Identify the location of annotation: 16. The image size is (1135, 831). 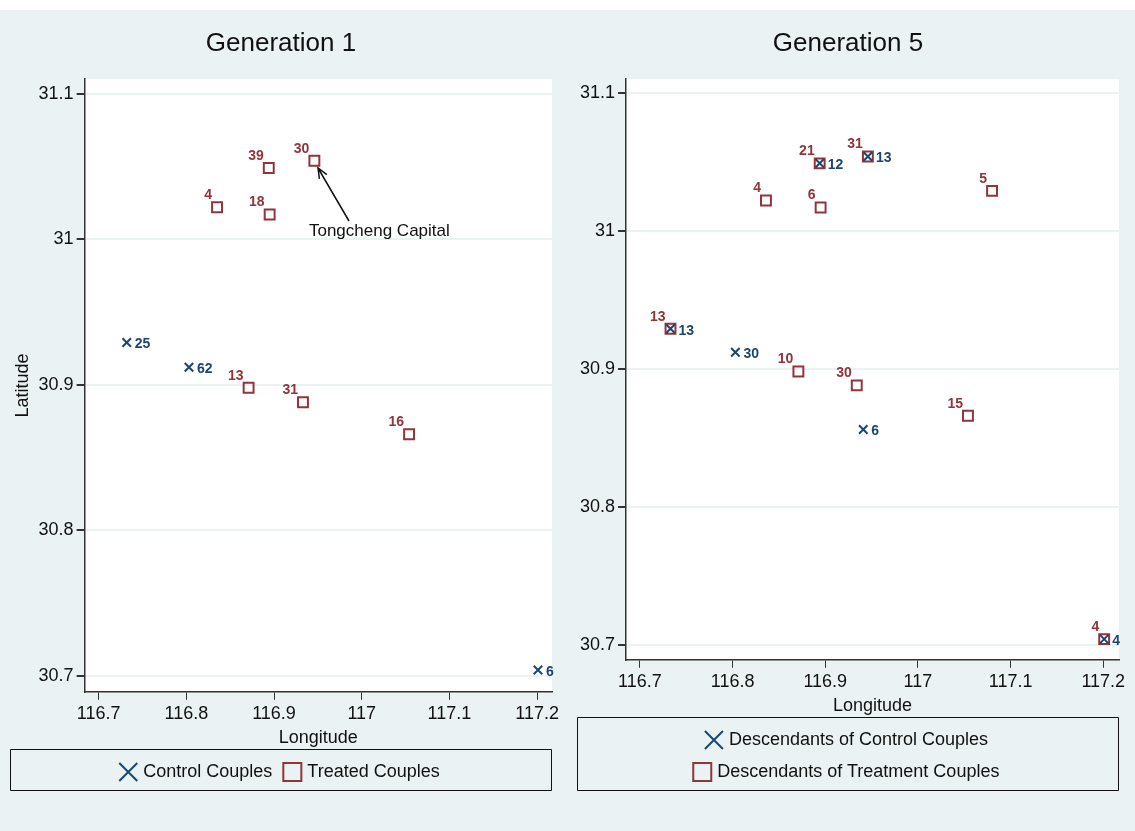
(396, 421).